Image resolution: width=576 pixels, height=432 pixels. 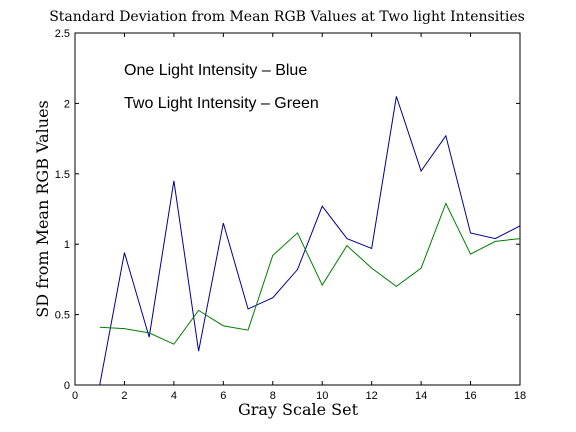 I want to click on y-tick-label: 0, so click(x=67, y=386).